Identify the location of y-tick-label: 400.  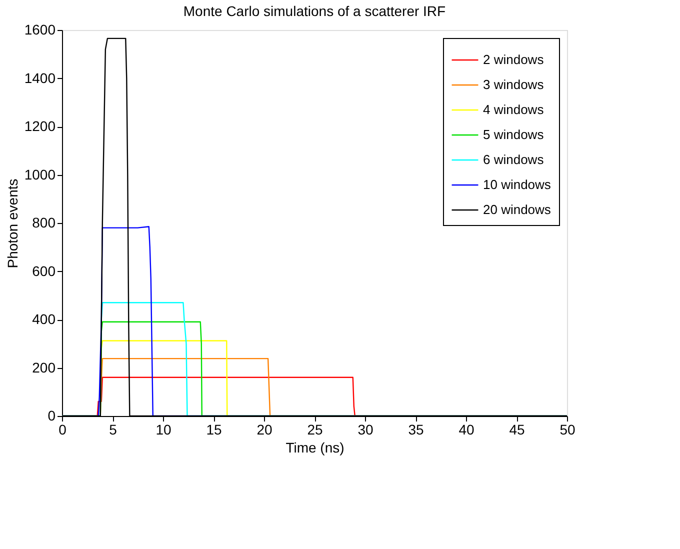
(44, 319).